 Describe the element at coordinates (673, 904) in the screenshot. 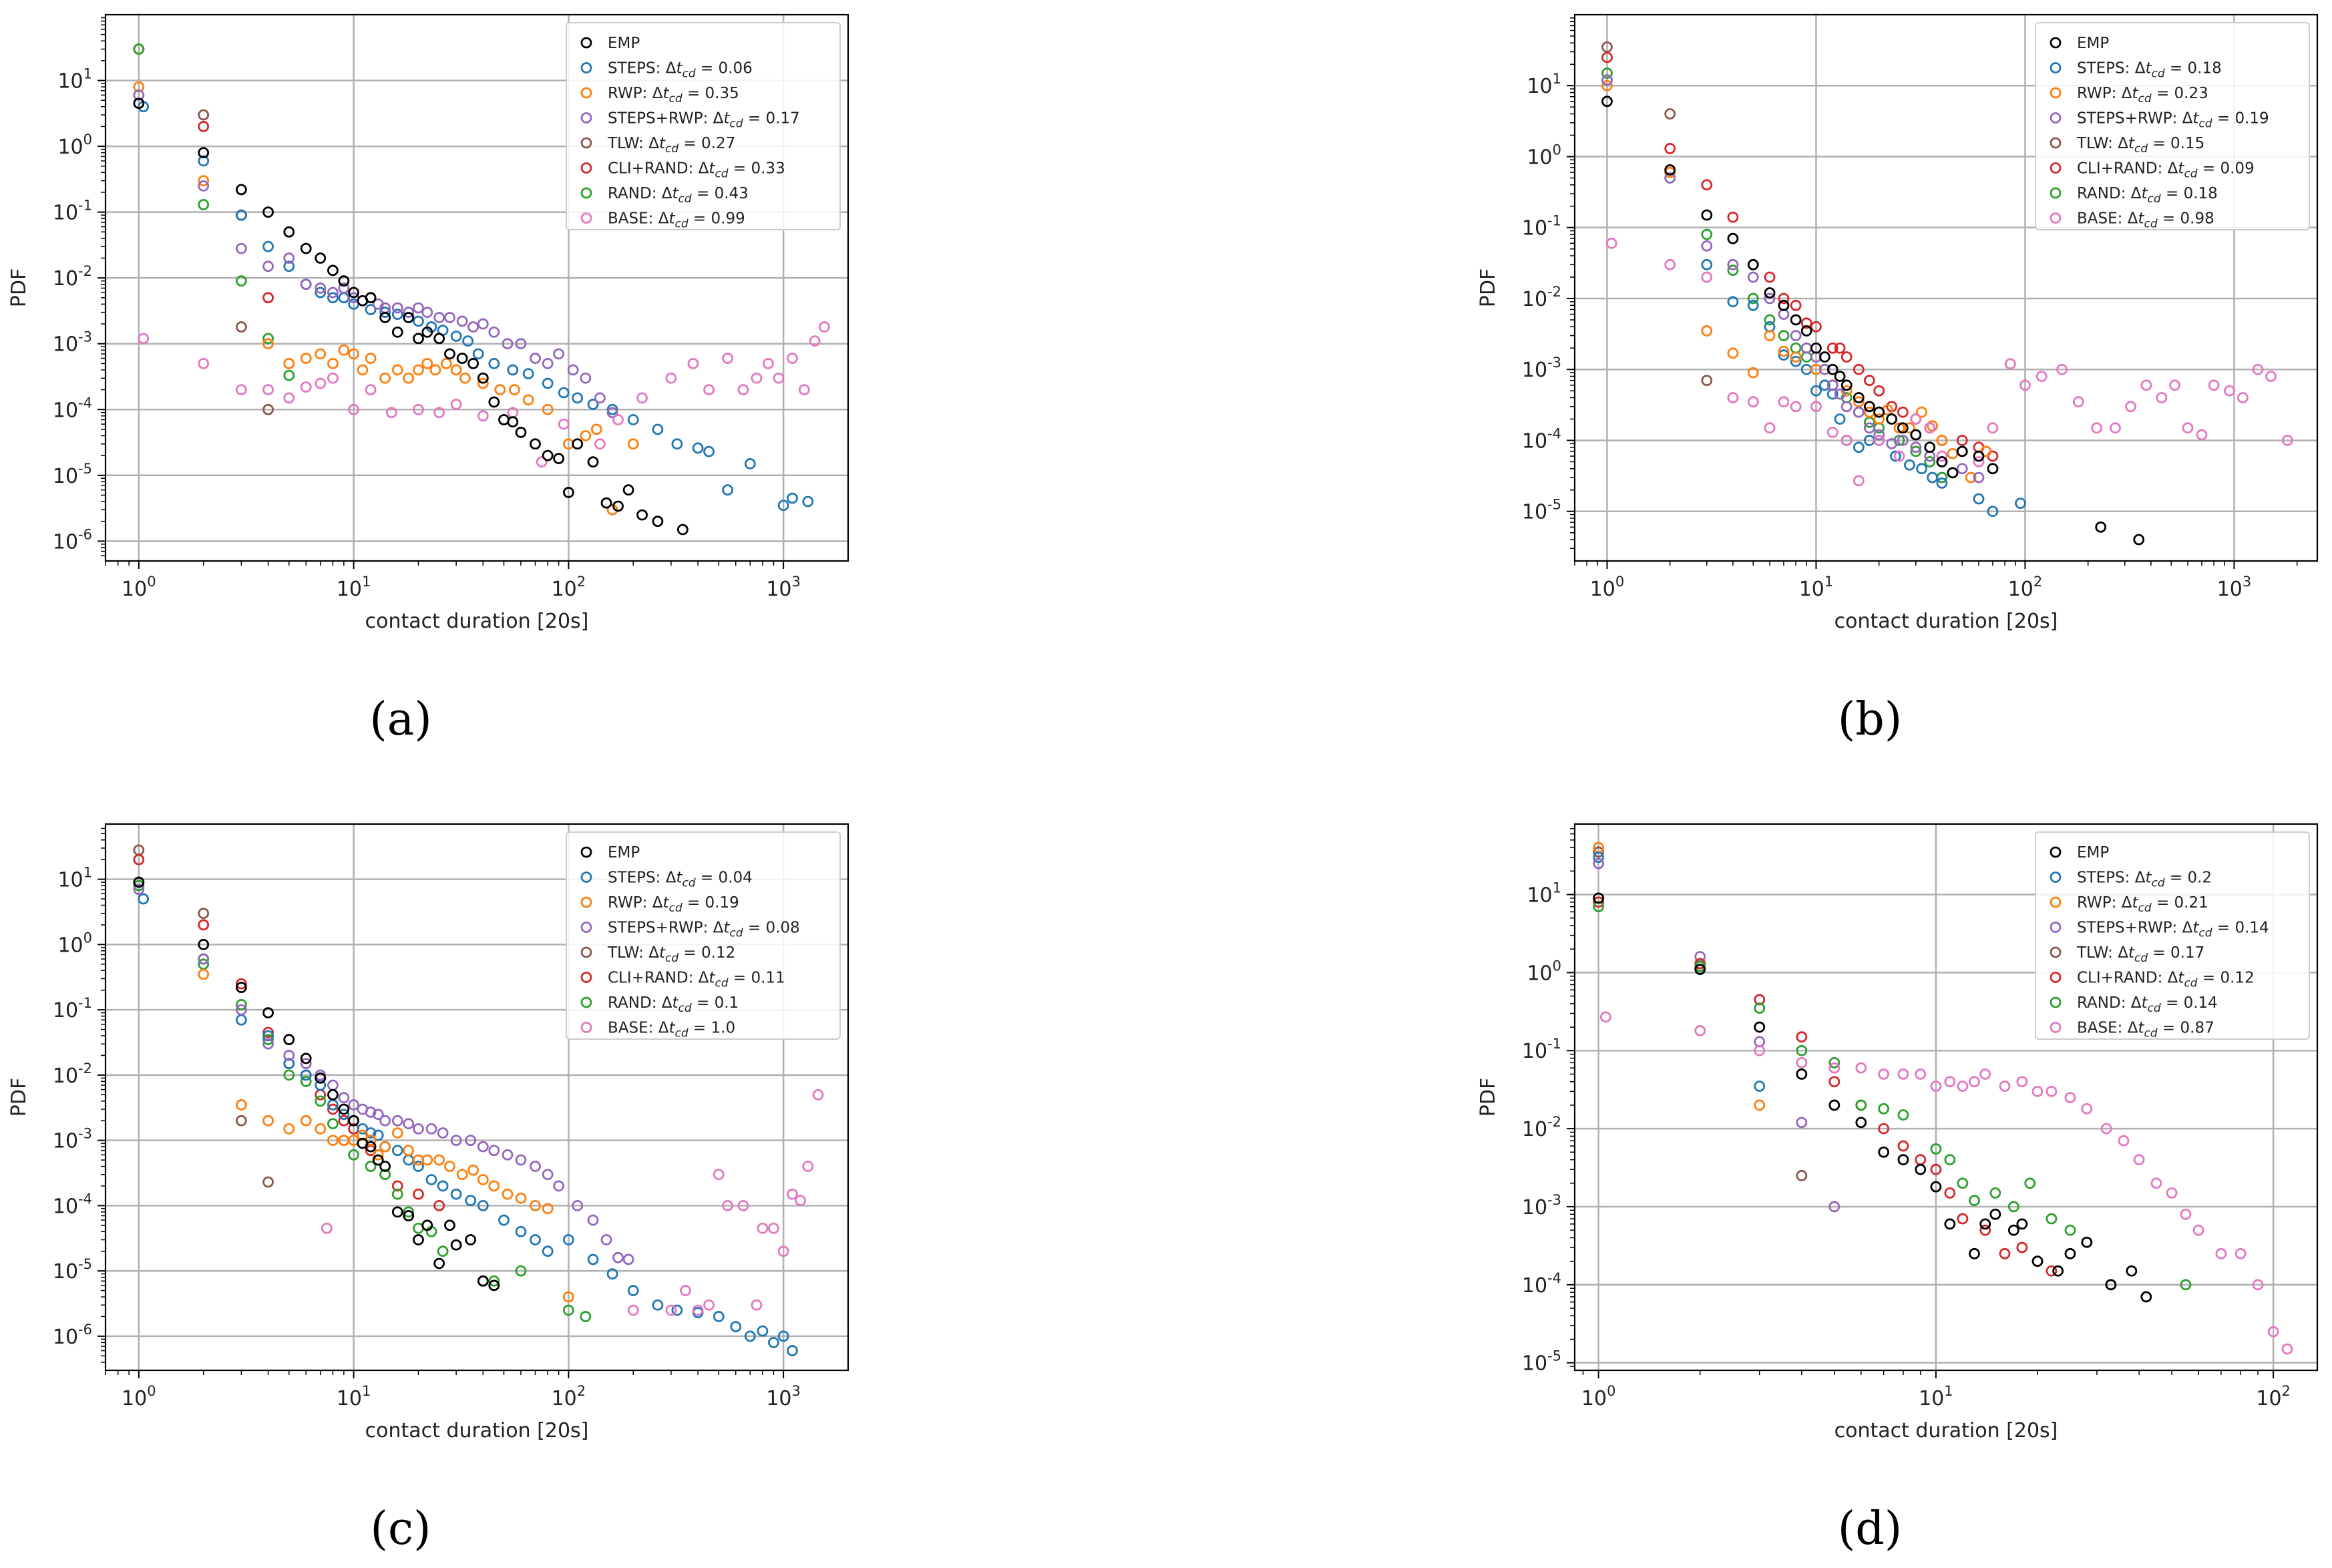

I see `legend-entry: RWP: Δtcd = 0.19` at that location.